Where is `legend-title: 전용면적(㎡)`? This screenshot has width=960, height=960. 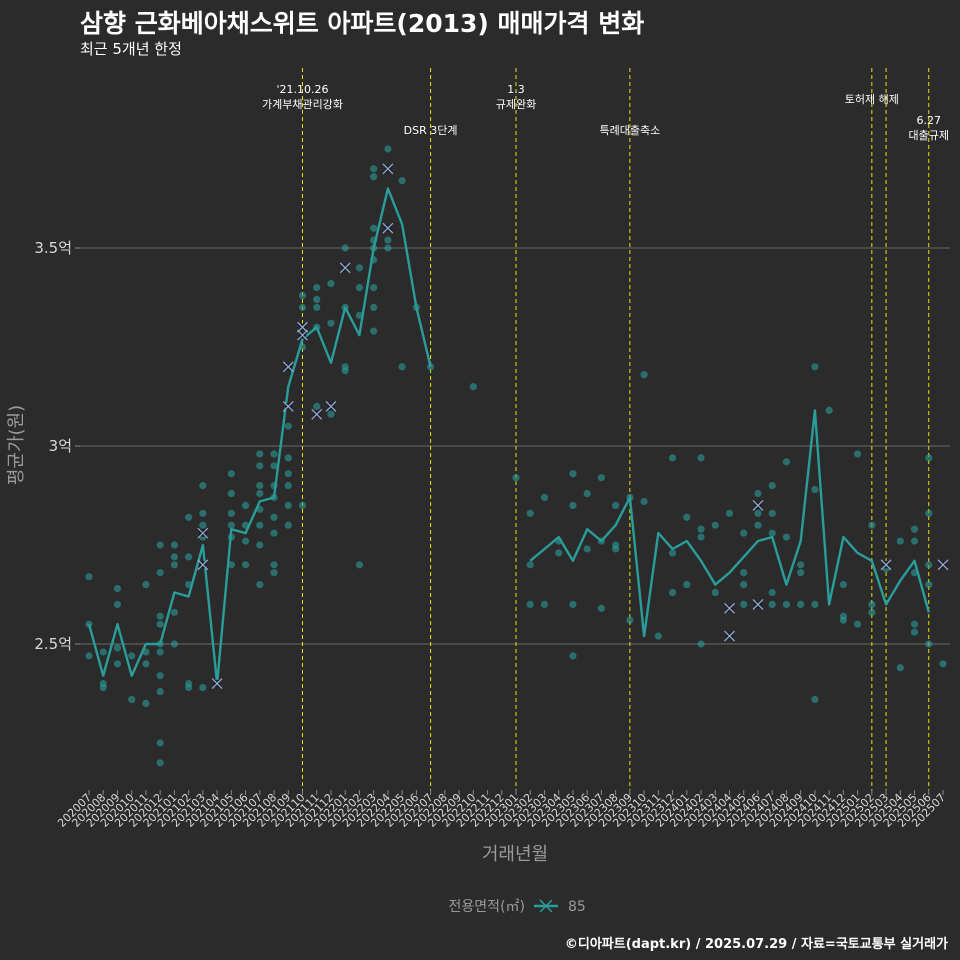 legend-title: 전용면적(㎡) is located at coordinates (487, 907).